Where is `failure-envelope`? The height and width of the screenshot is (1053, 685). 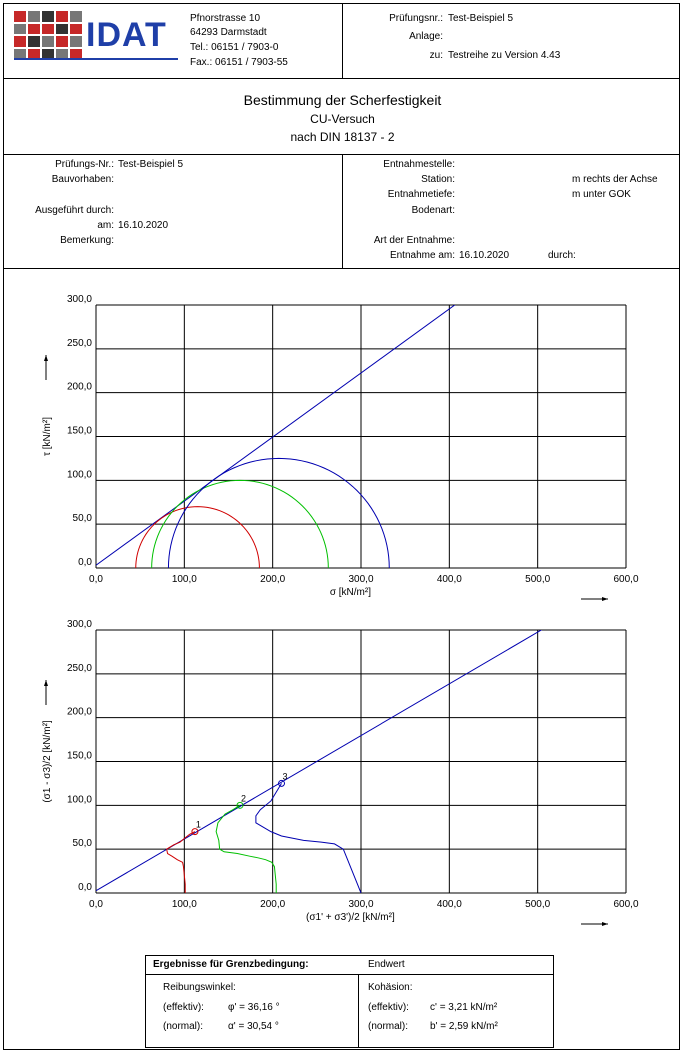 failure-envelope is located at coordinates (276, 435).